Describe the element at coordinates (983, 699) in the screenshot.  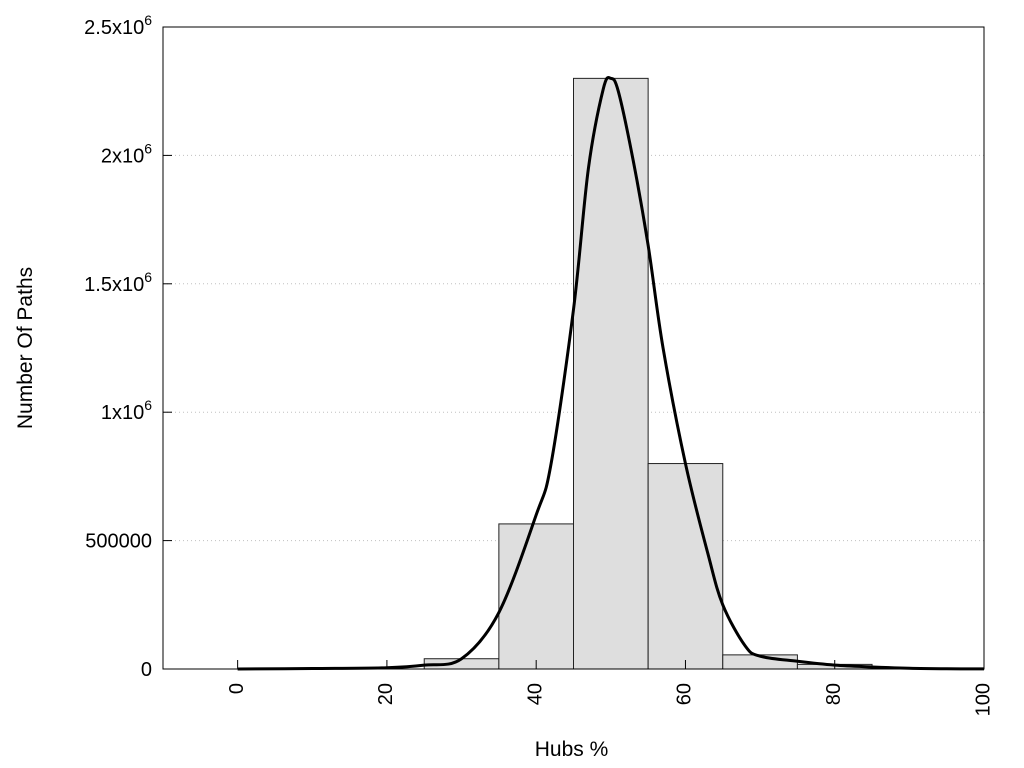
I see `x-tick-label-100: 100` at that location.